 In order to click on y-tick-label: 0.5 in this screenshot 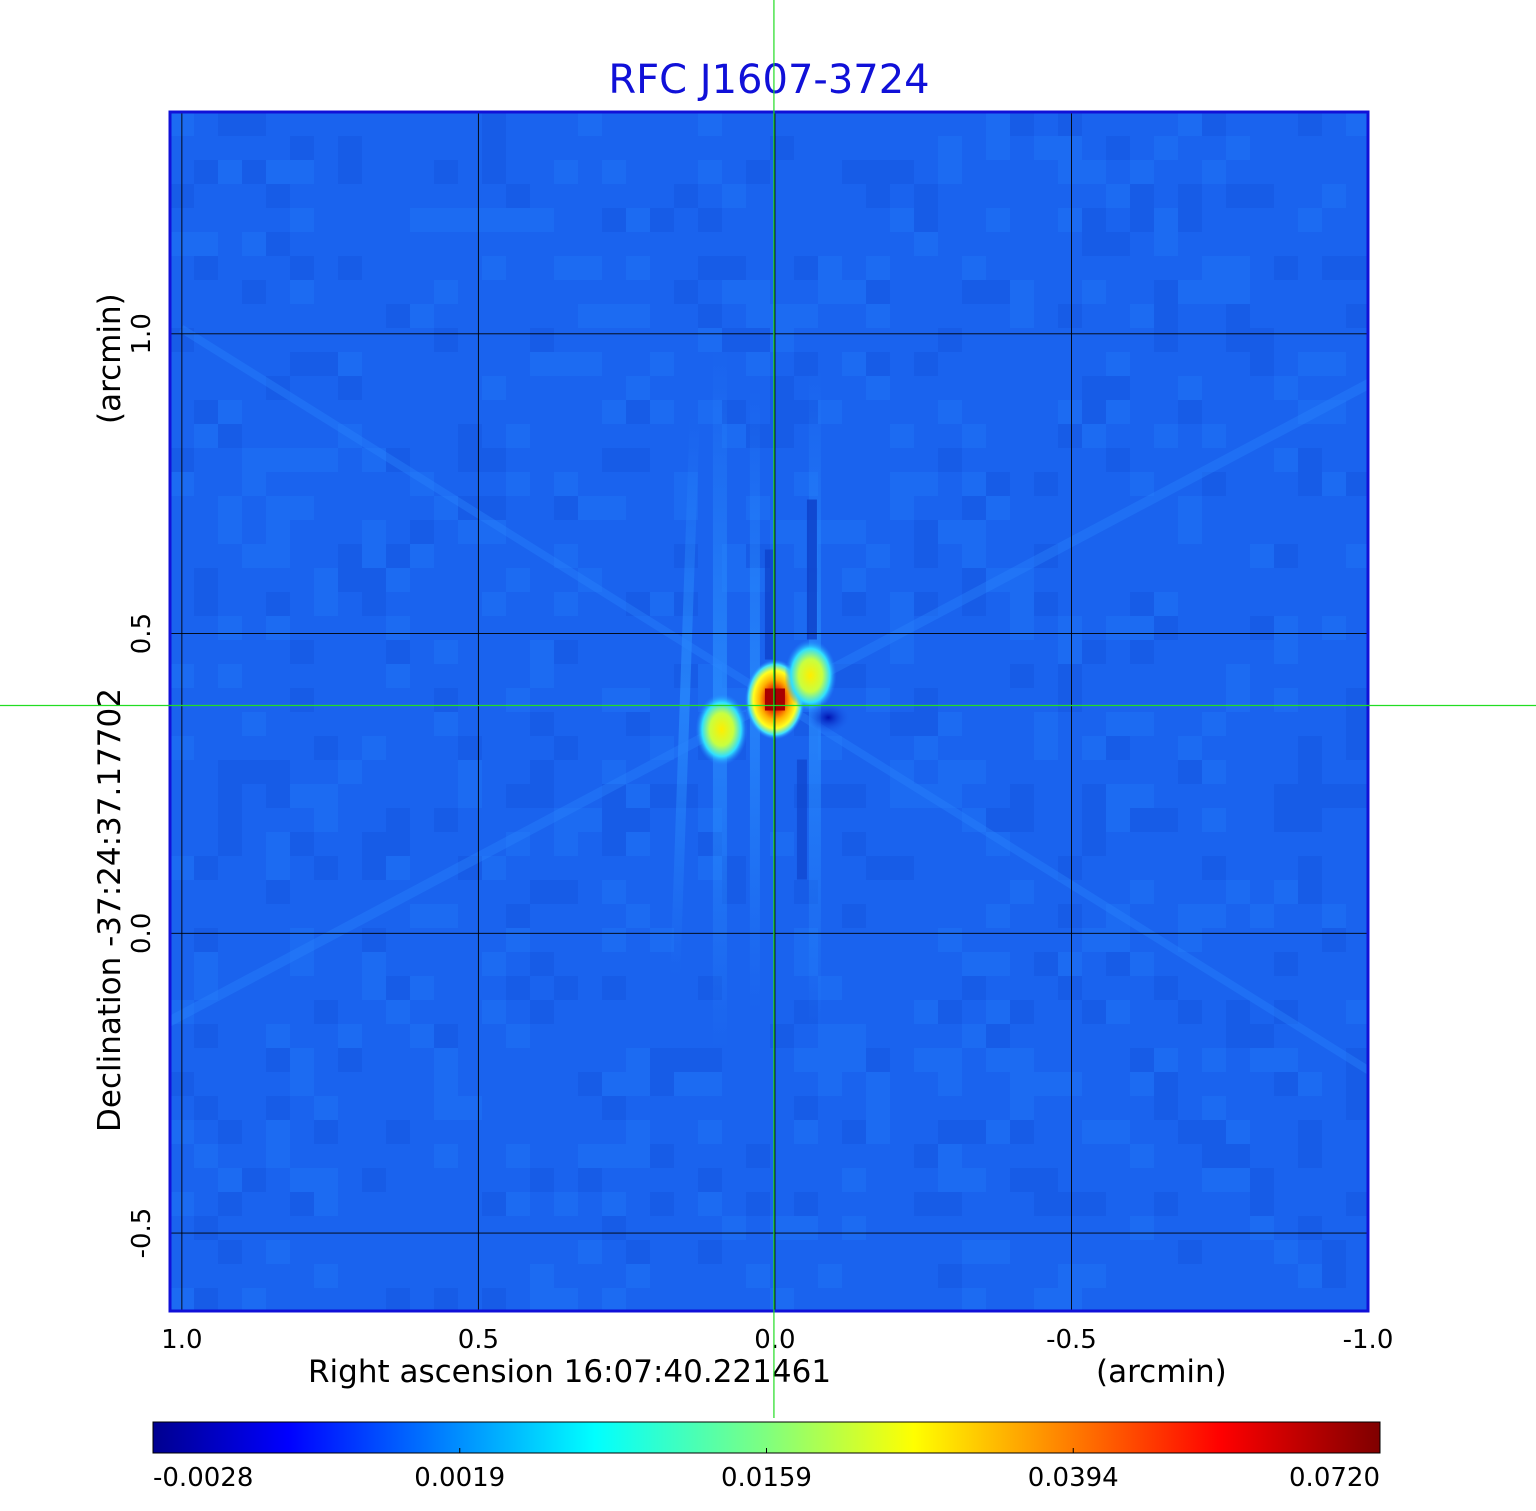, I will do `click(142, 633)`.